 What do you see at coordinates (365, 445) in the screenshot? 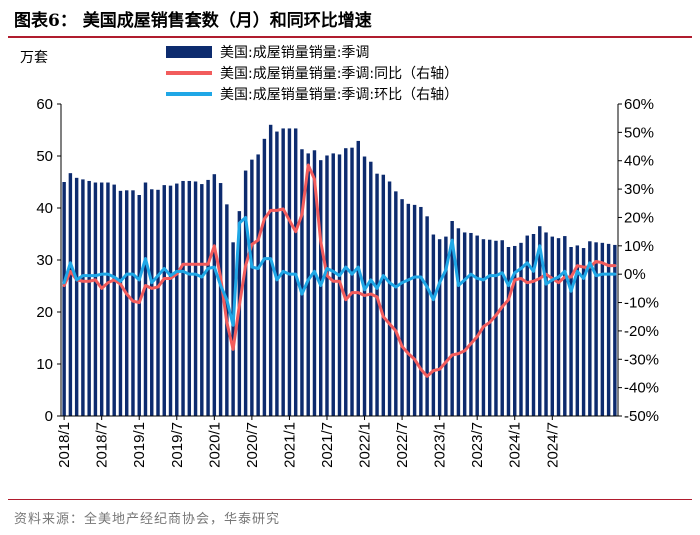
I see `x-tick-label-8: 2022/1` at bounding box center [365, 445].